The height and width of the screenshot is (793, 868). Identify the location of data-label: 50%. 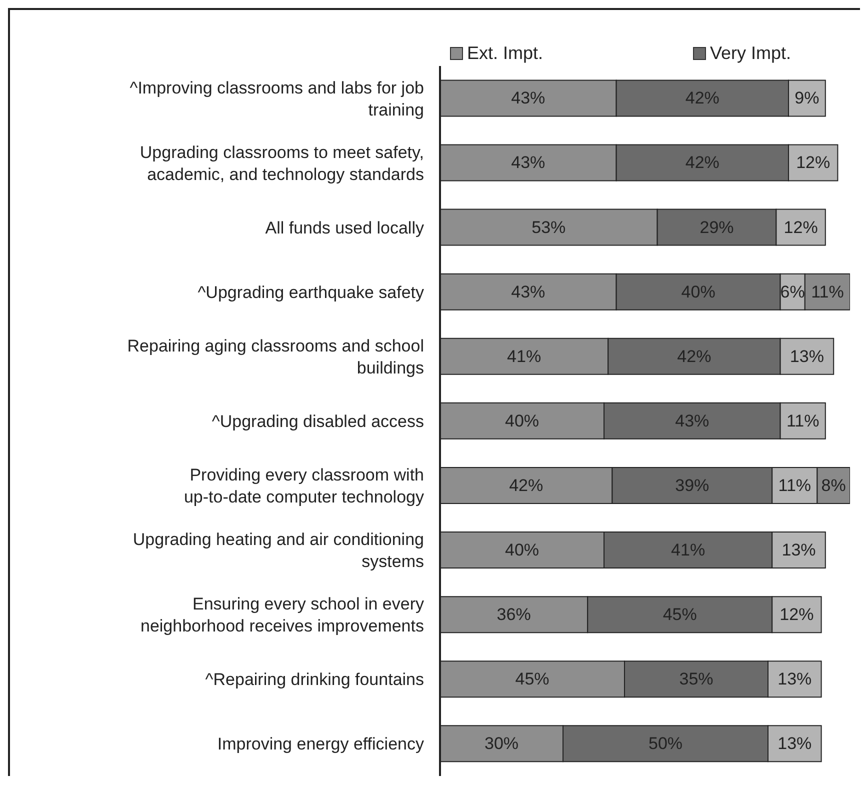
(665, 744).